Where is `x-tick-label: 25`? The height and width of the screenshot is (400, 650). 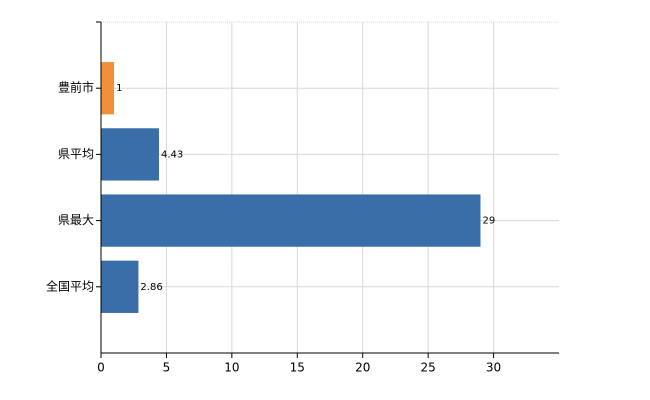 x-tick-label: 25 is located at coordinates (428, 368).